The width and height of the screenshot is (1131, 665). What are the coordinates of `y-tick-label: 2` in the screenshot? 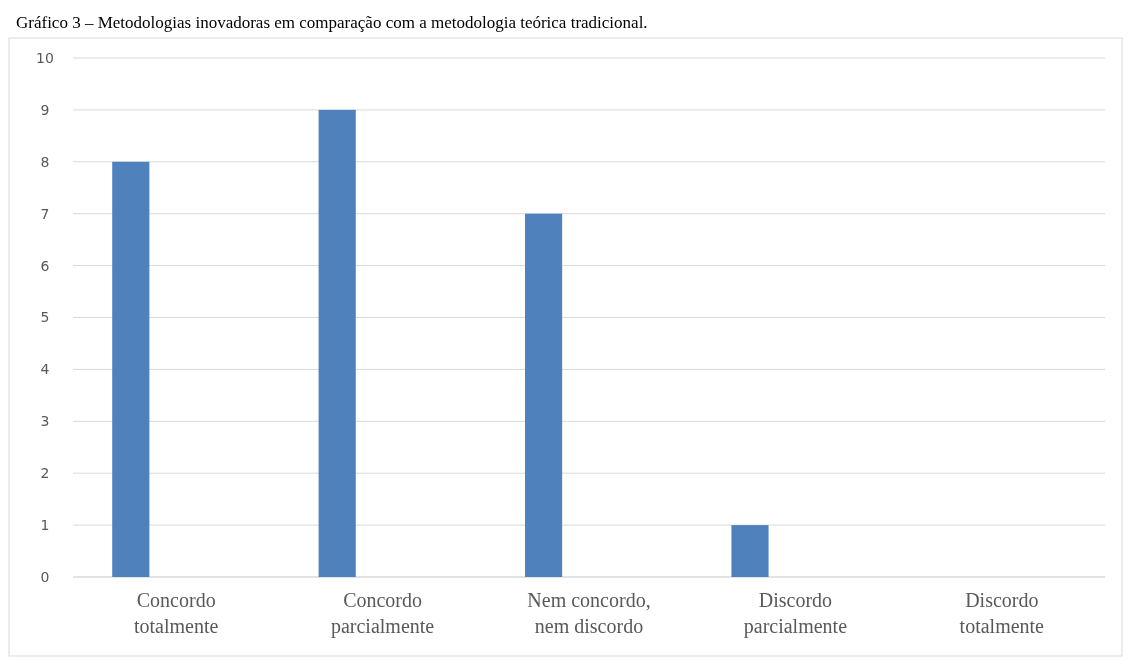 It's located at (45, 473).